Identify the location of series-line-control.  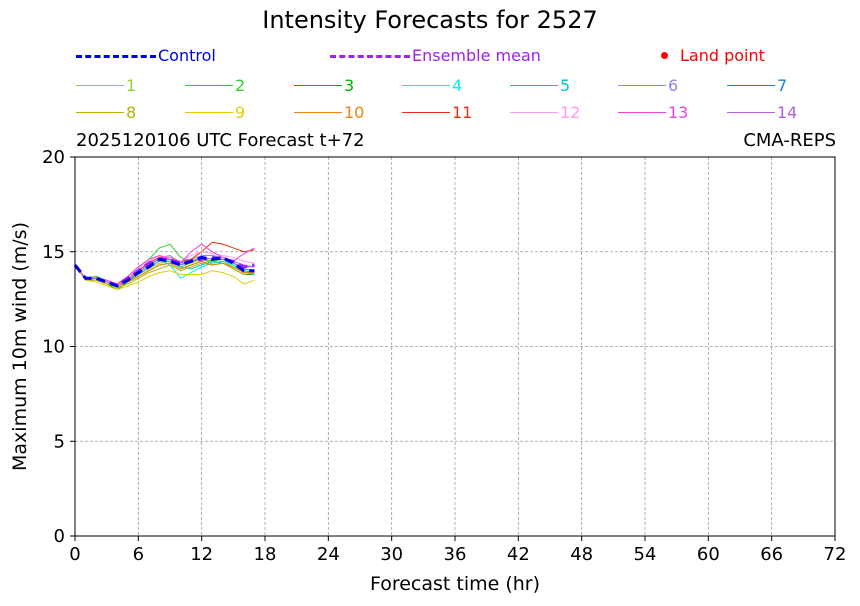
(164, 271).